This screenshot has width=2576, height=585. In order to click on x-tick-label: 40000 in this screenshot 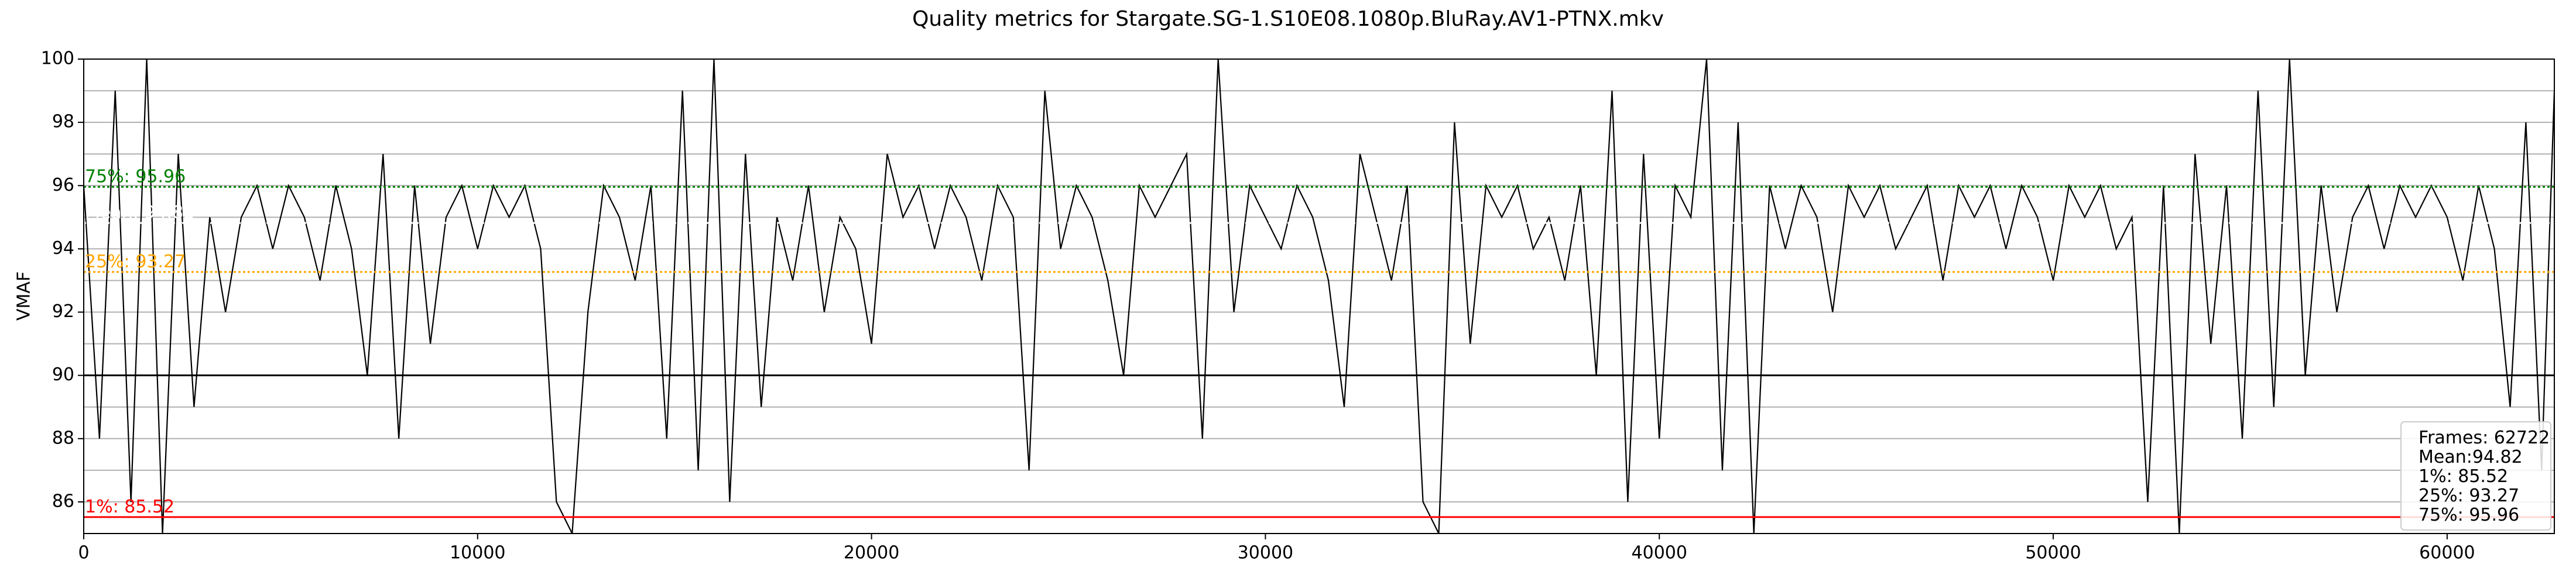, I will do `click(1659, 553)`.